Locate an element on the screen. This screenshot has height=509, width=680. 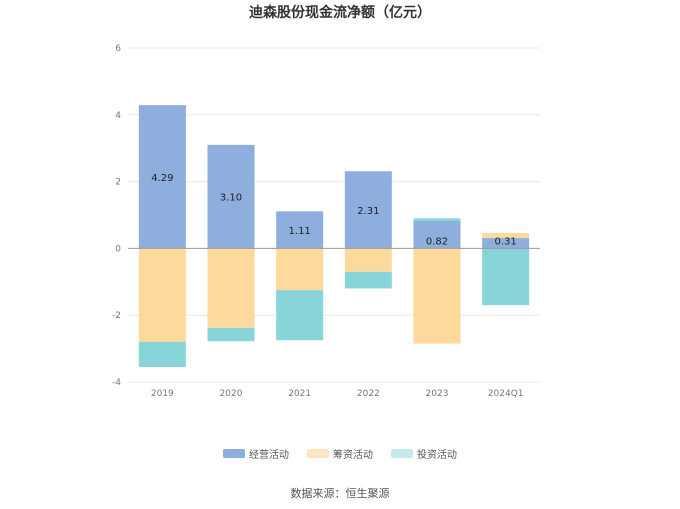
legend-swatch-operating is located at coordinates (234, 453).